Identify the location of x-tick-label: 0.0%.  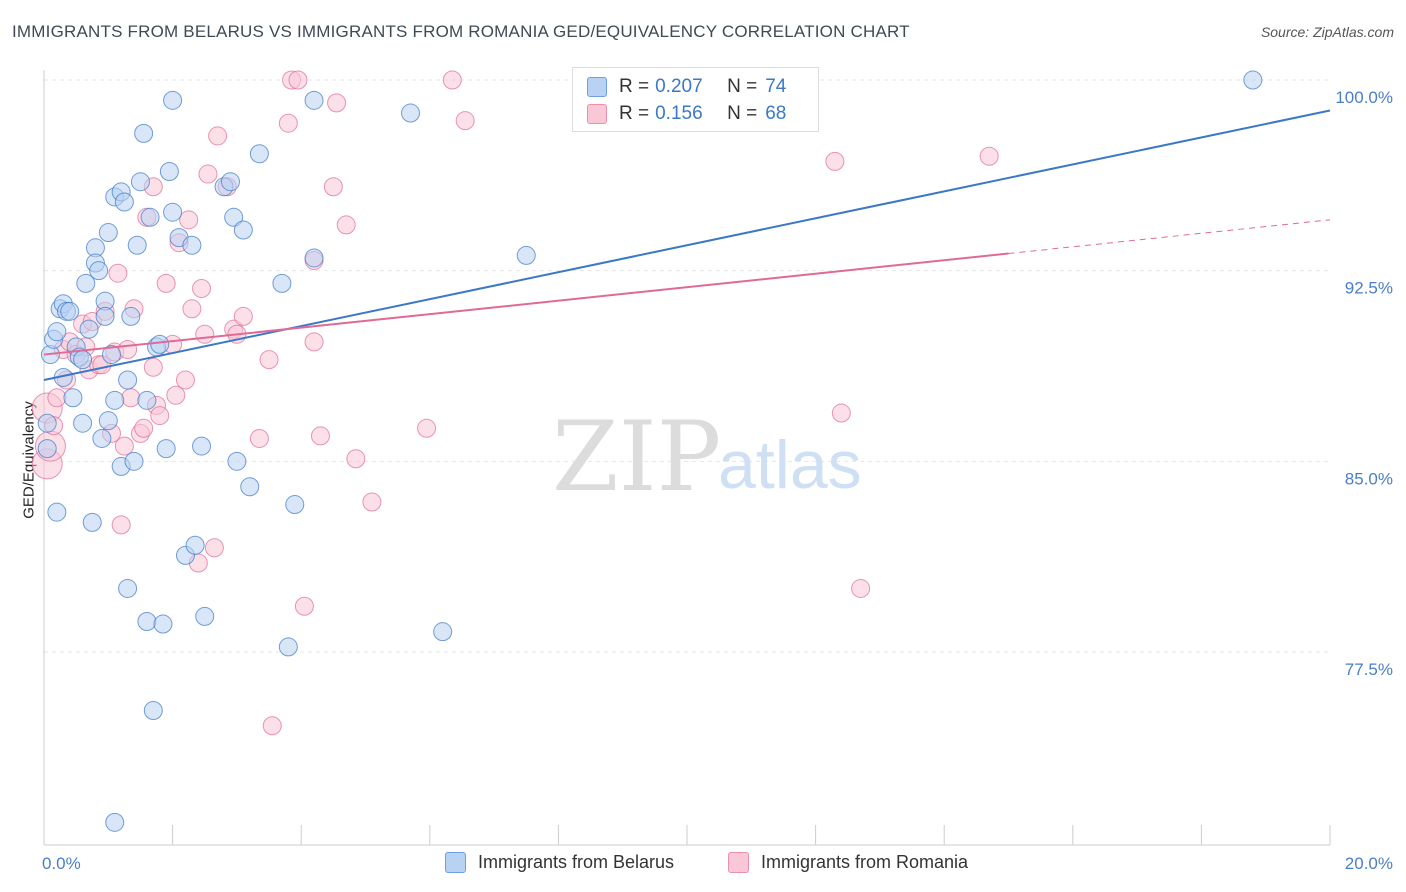
(61, 863).